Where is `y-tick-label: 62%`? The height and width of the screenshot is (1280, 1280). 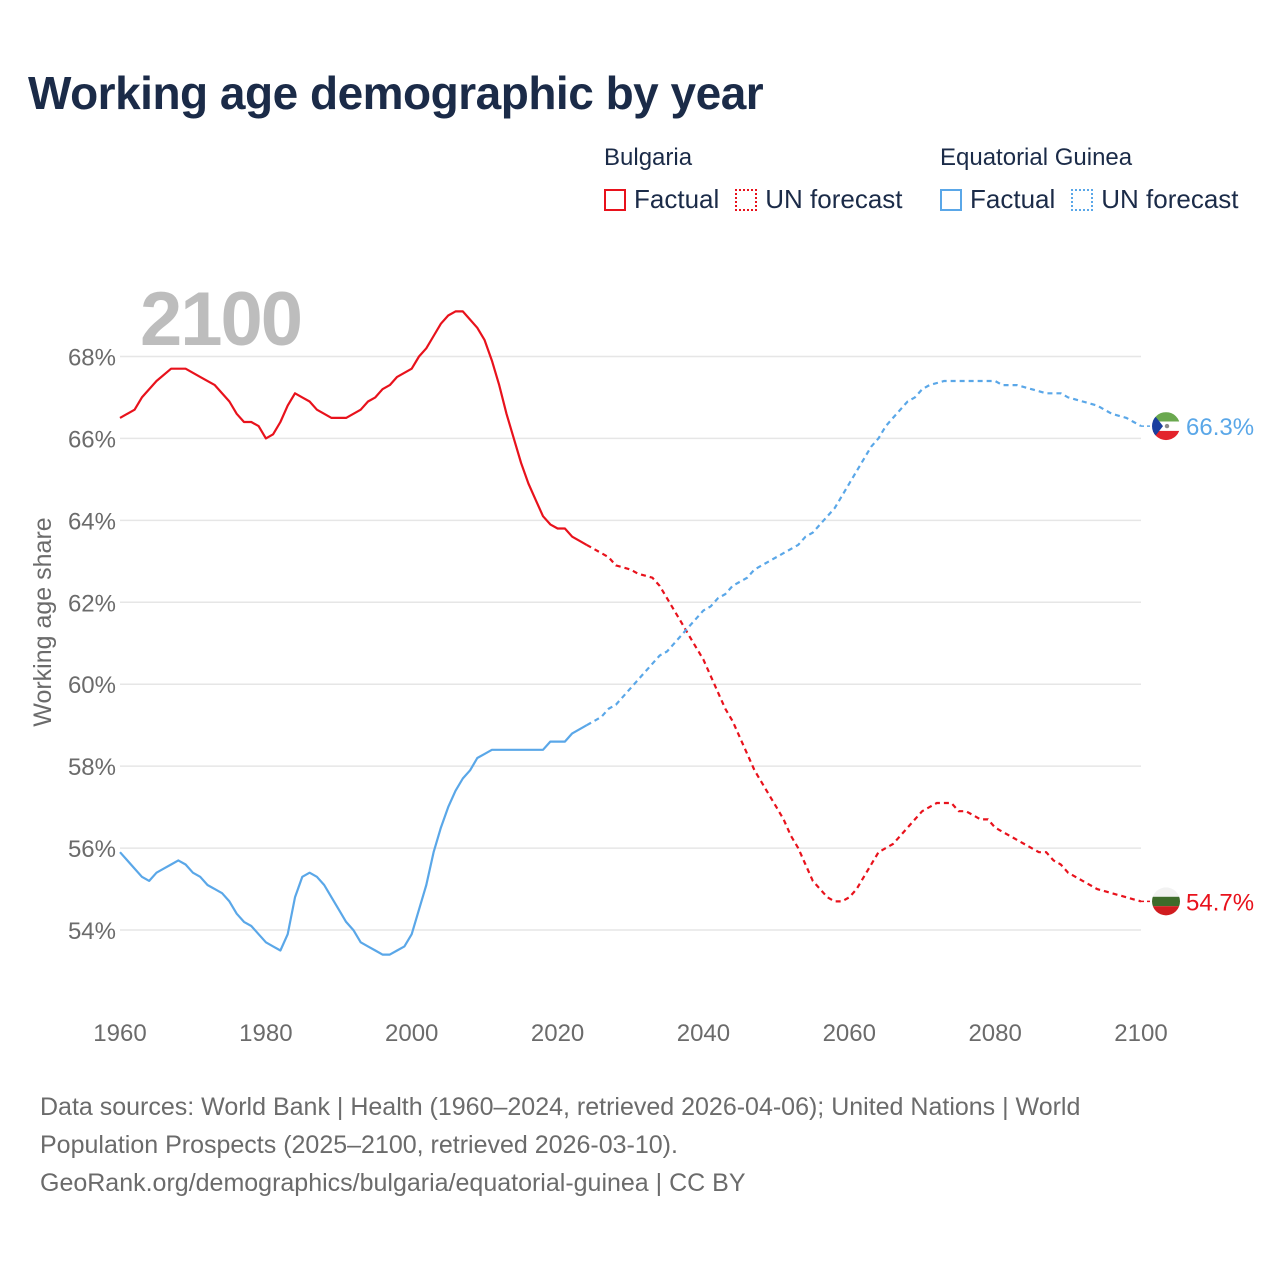
y-tick-label: 62% is located at coordinates (92, 603).